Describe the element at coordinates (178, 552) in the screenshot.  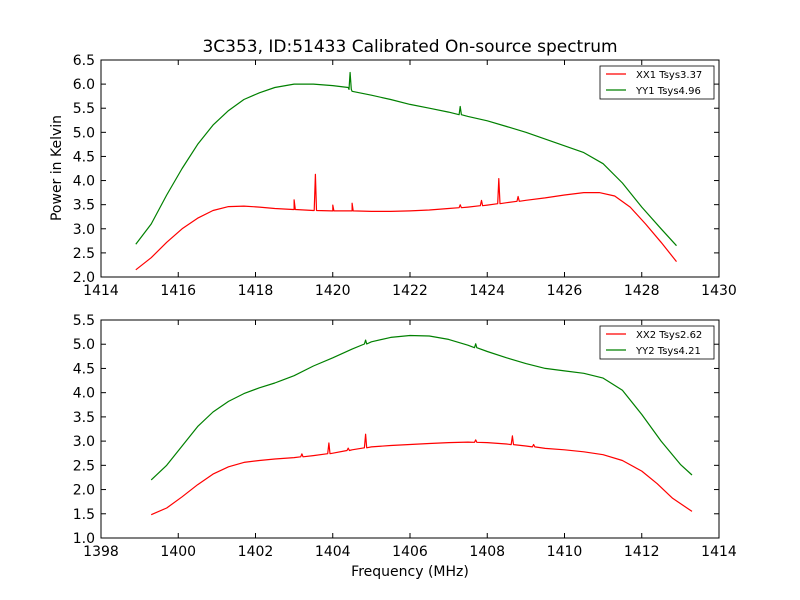
I see `x-tick-label: 1400` at that location.